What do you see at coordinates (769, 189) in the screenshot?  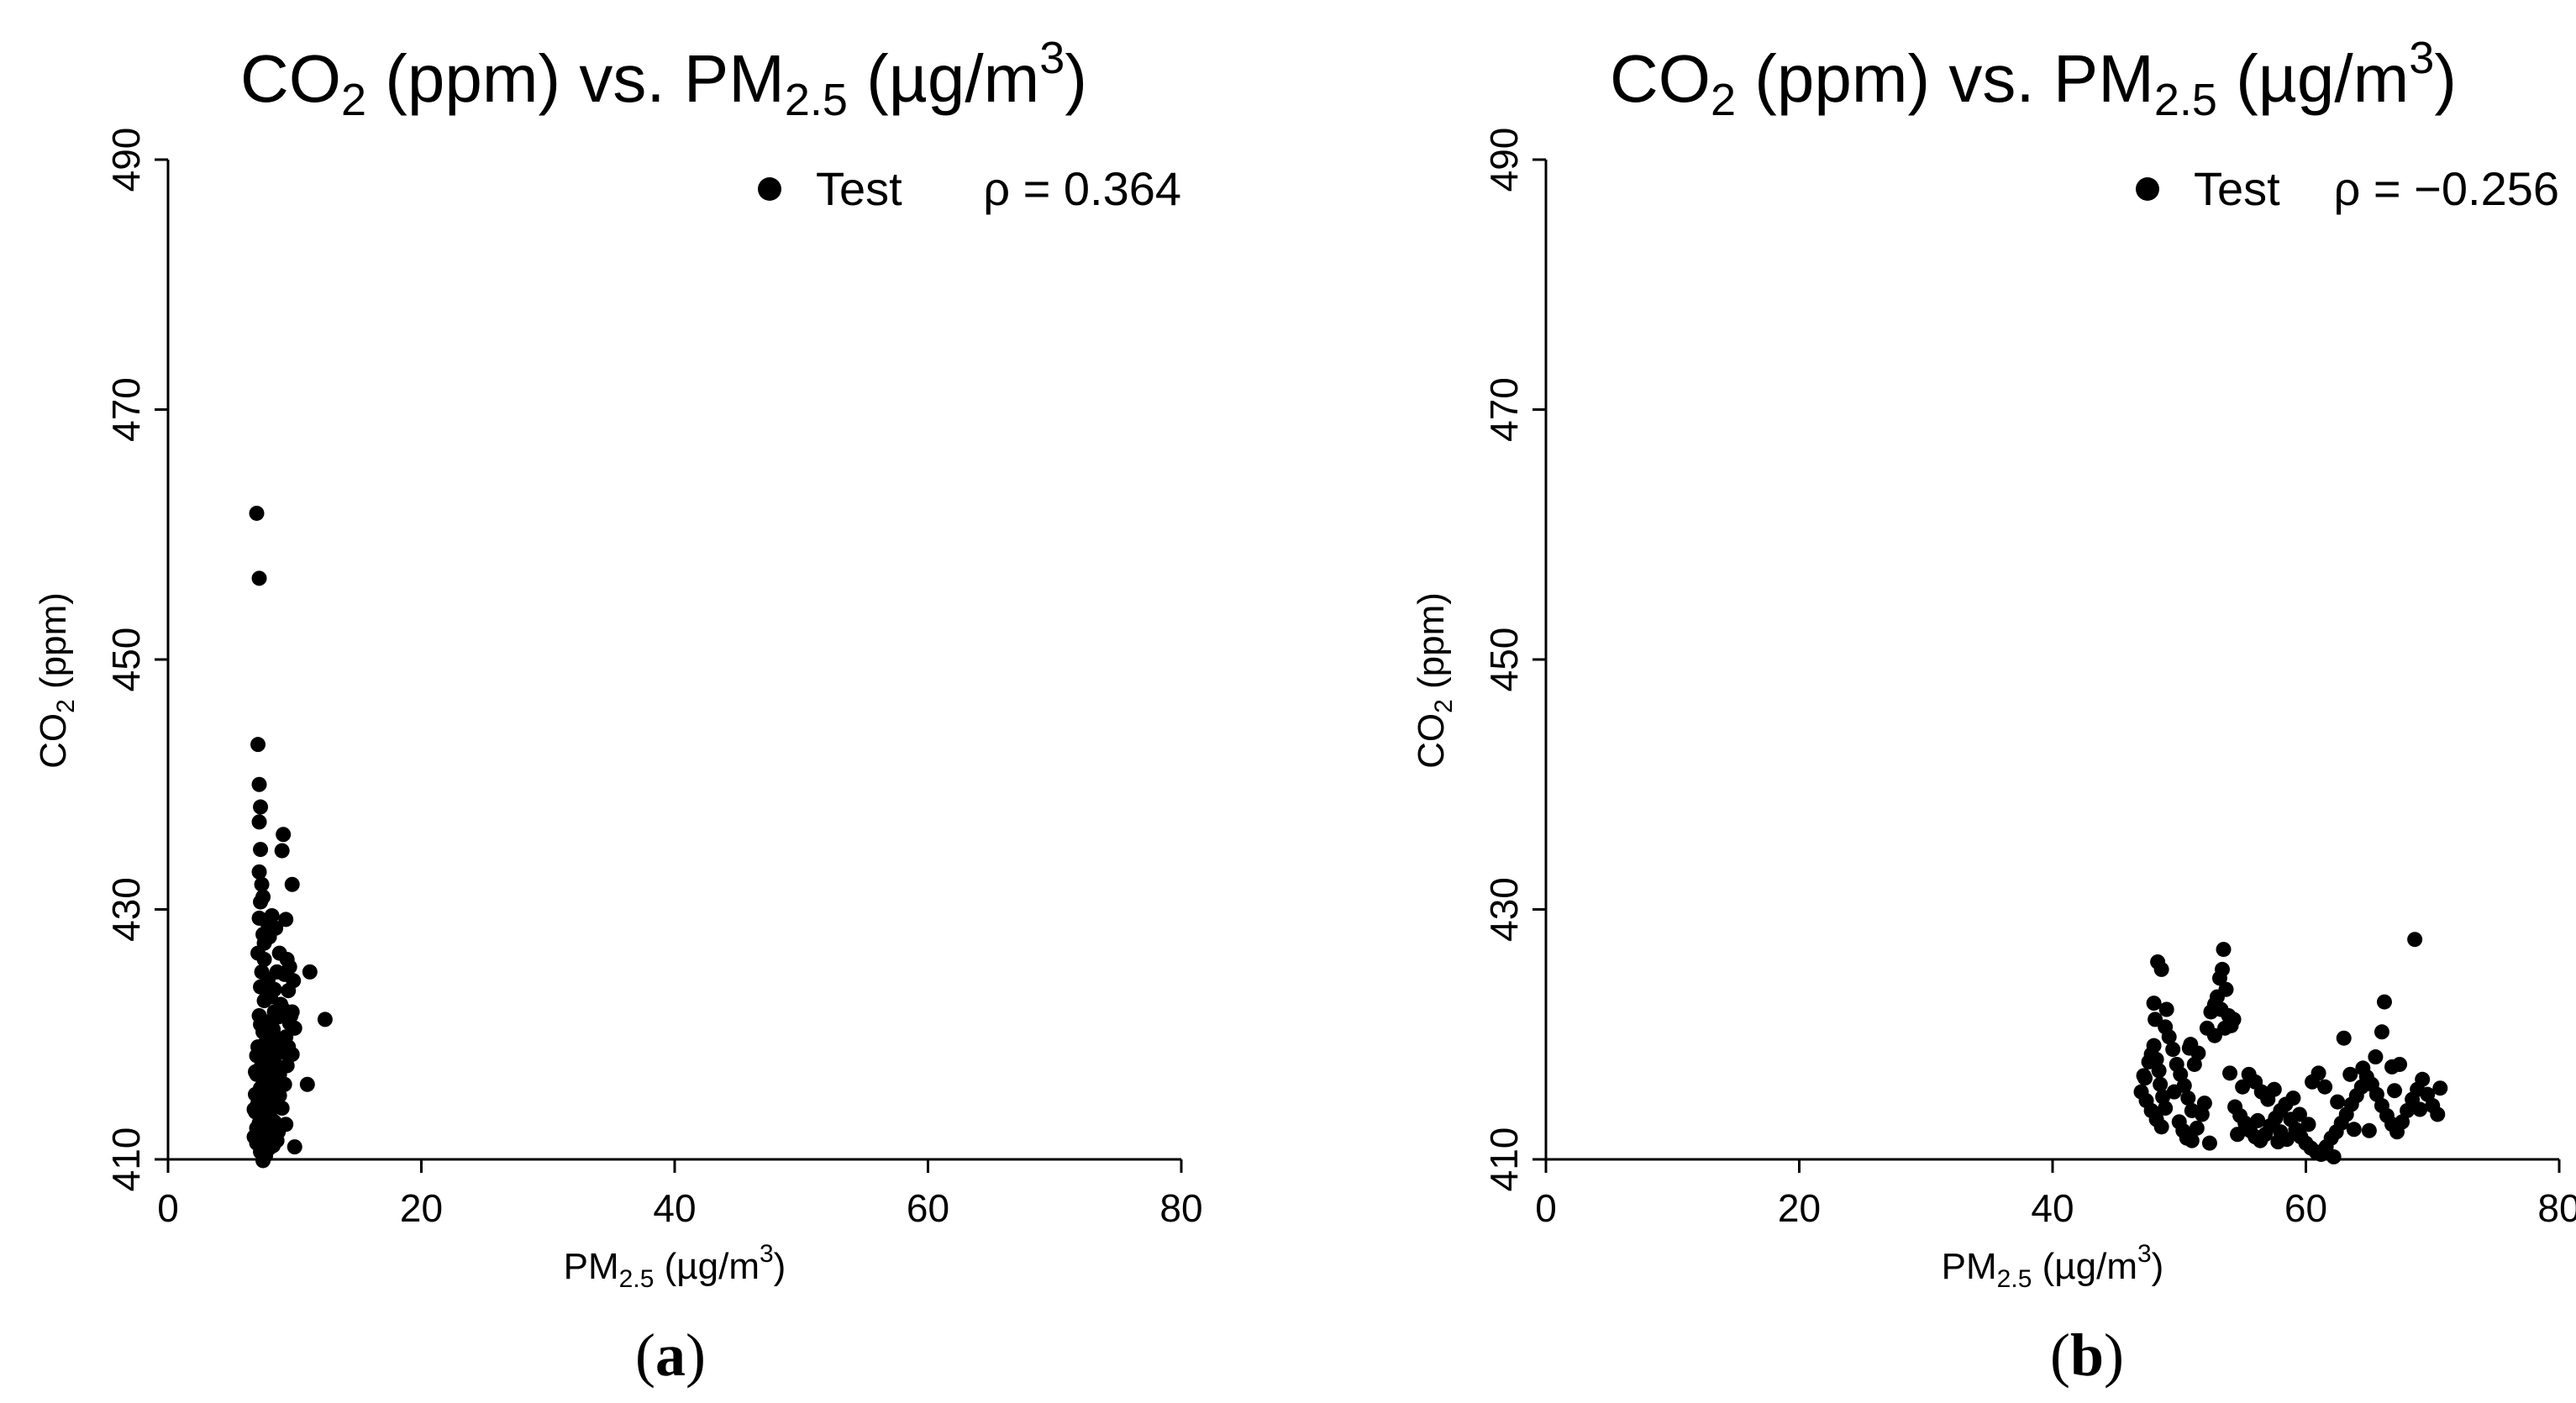 I see `legend-marker` at bounding box center [769, 189].